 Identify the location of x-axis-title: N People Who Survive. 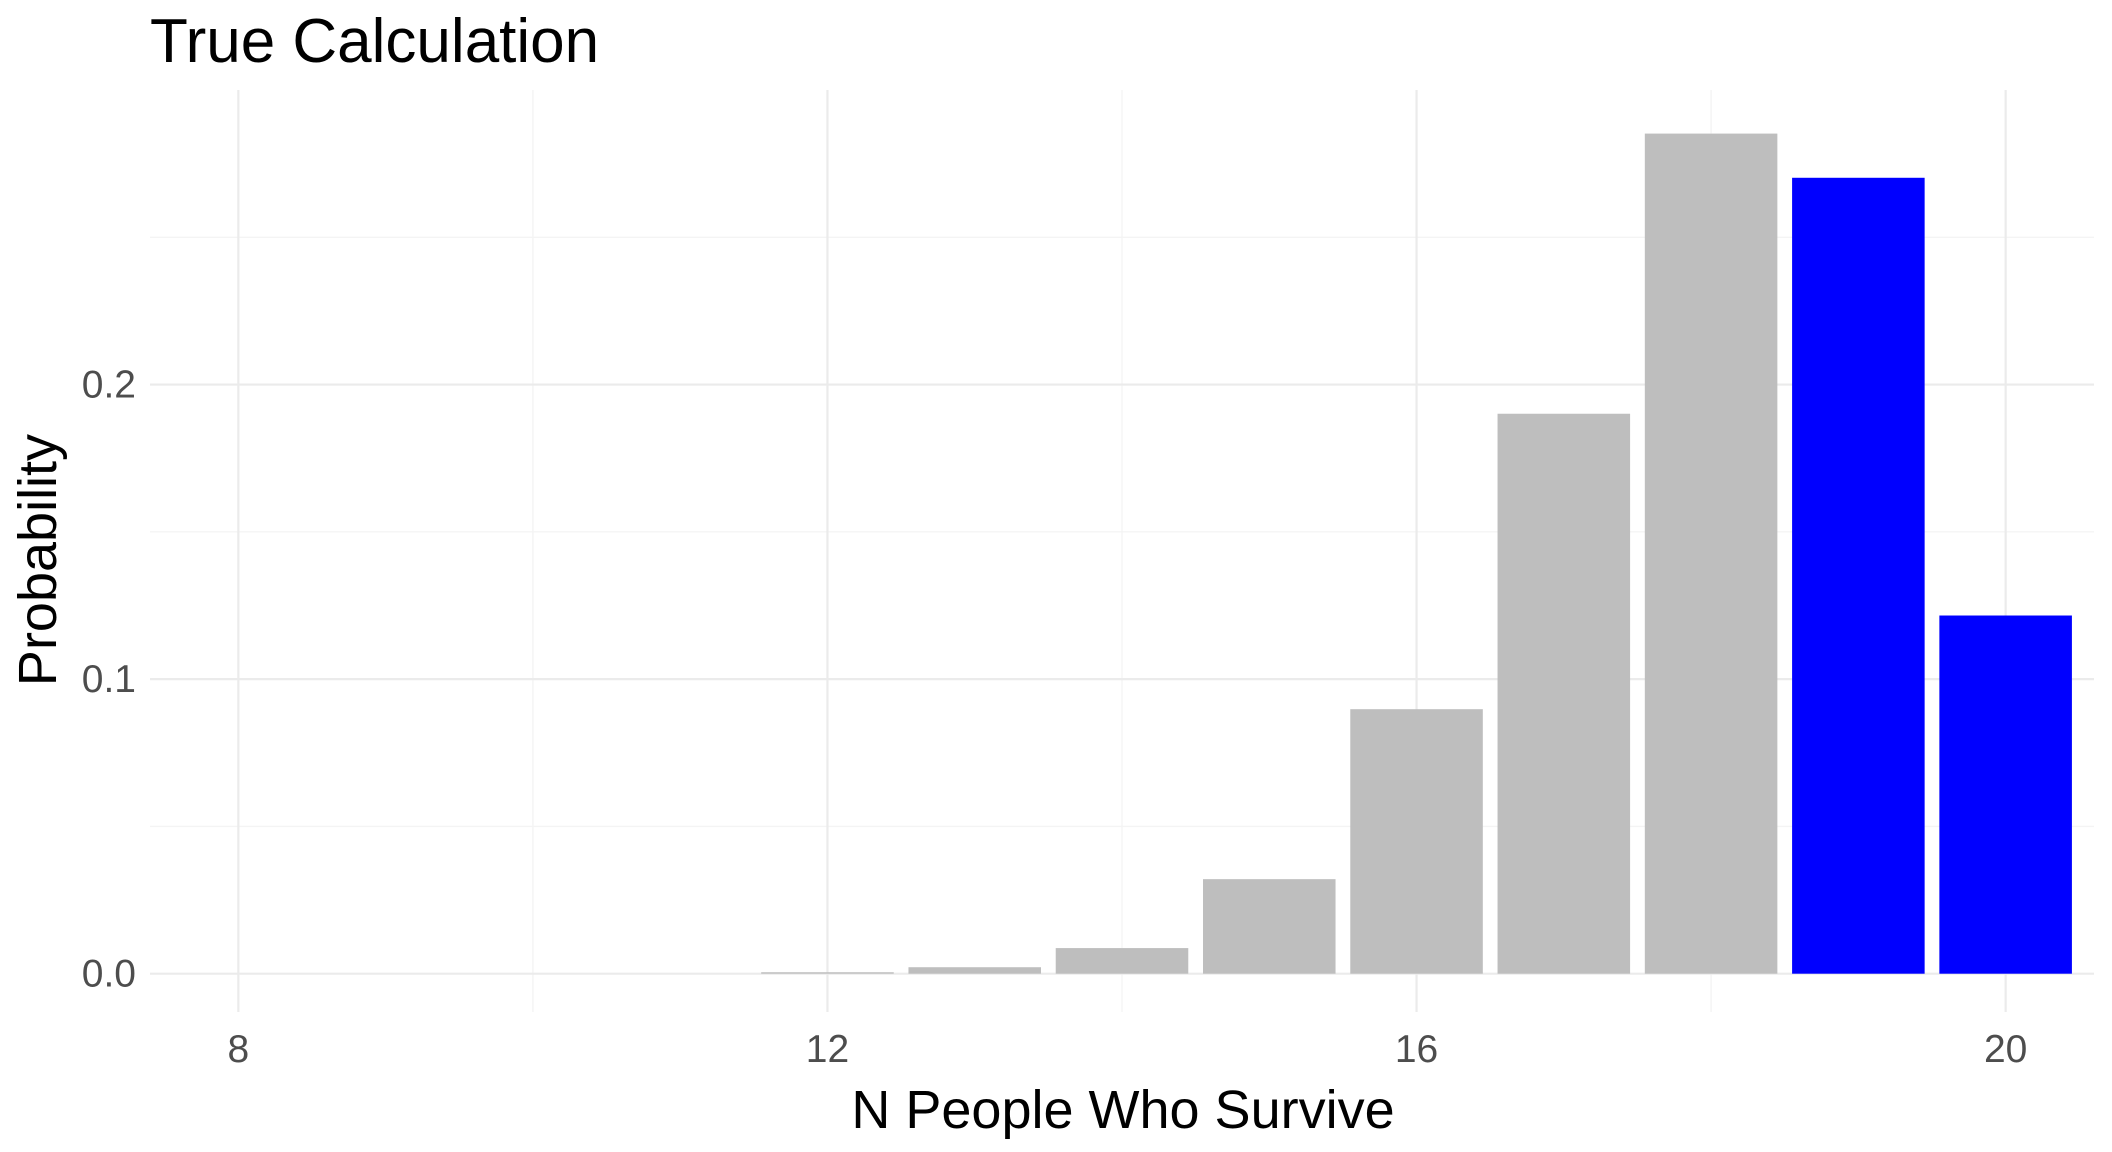
(1122, 1110).